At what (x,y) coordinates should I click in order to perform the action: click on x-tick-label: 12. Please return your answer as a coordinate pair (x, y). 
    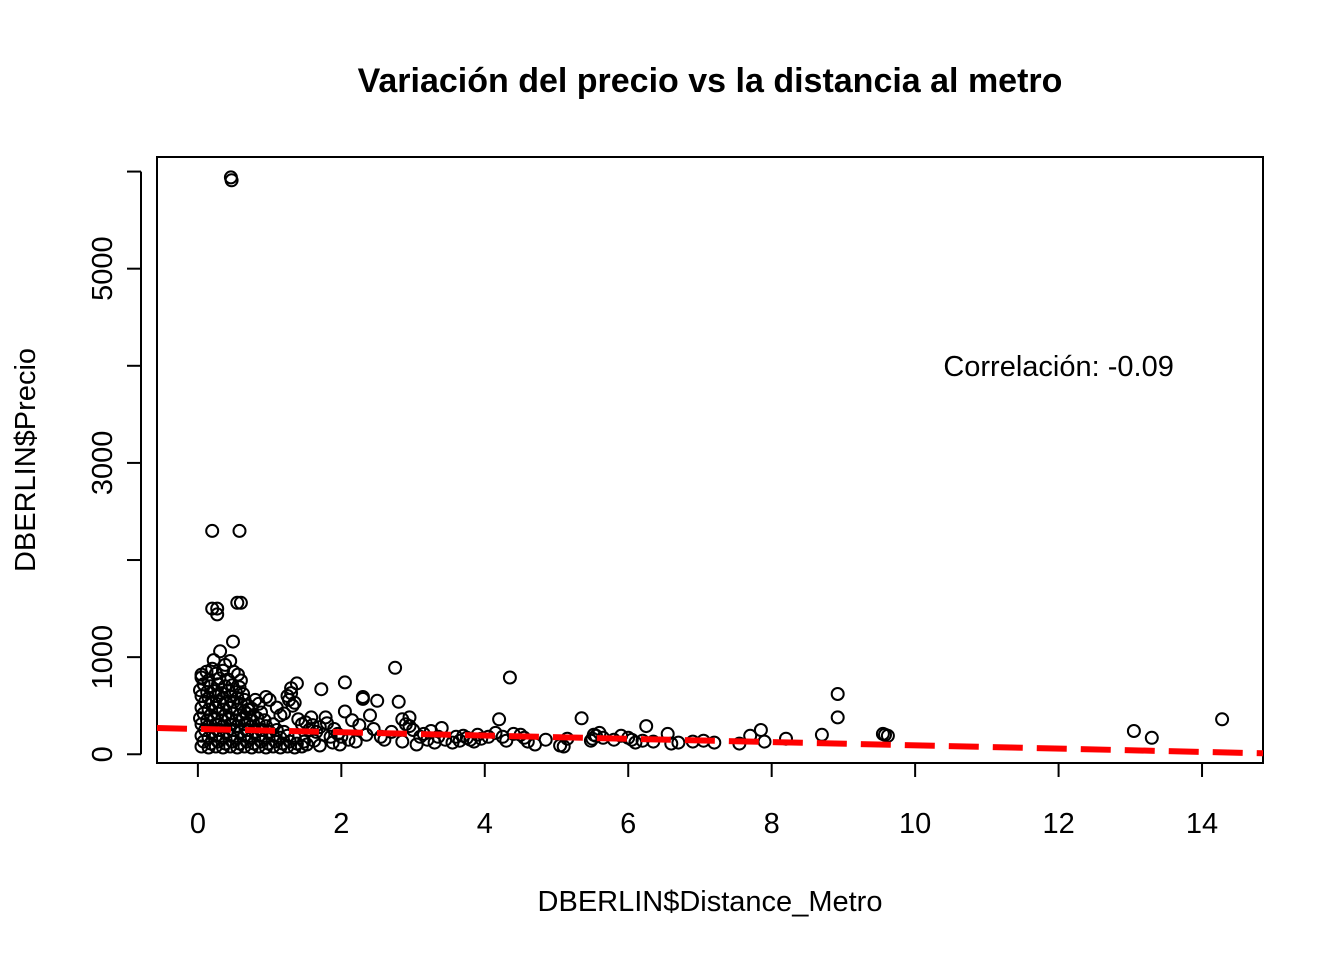
    Looking at the image, I should click on (1058, 824).